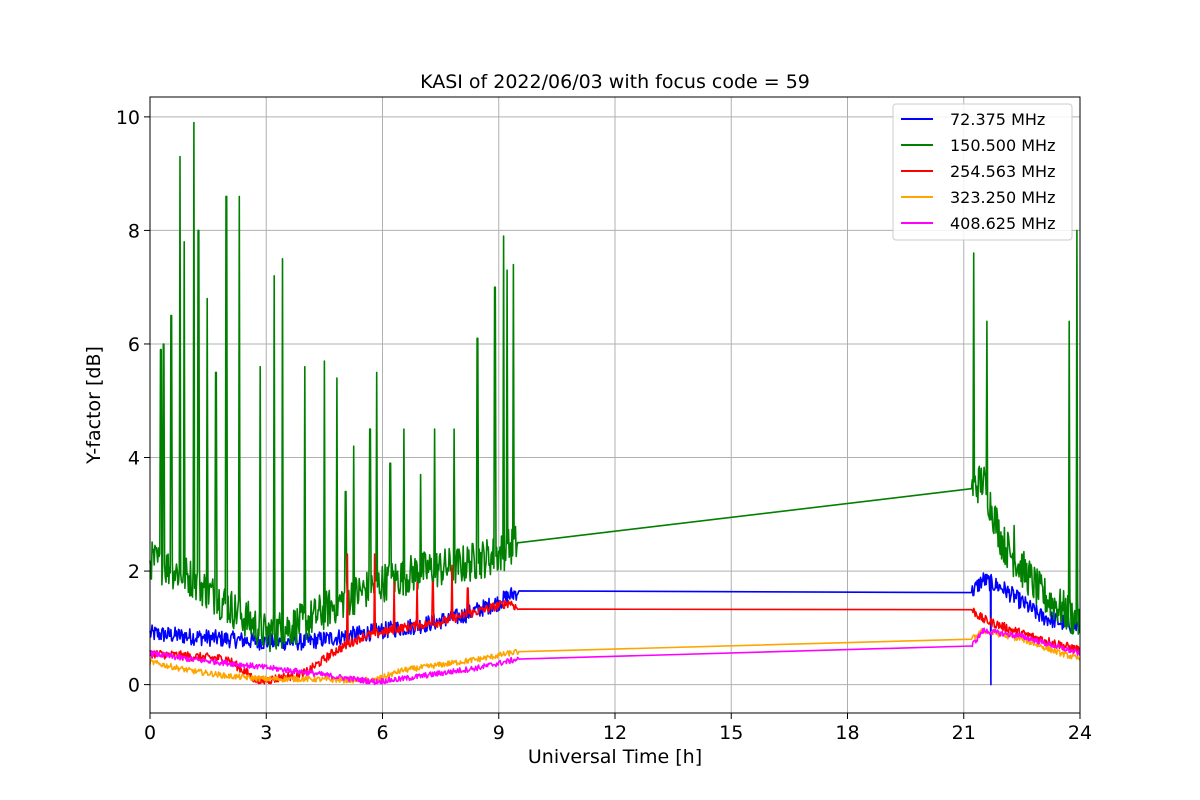  Describe the element at coordinates (382, 733) in the screenshot. I see `x-tick-label: 6` at that location.